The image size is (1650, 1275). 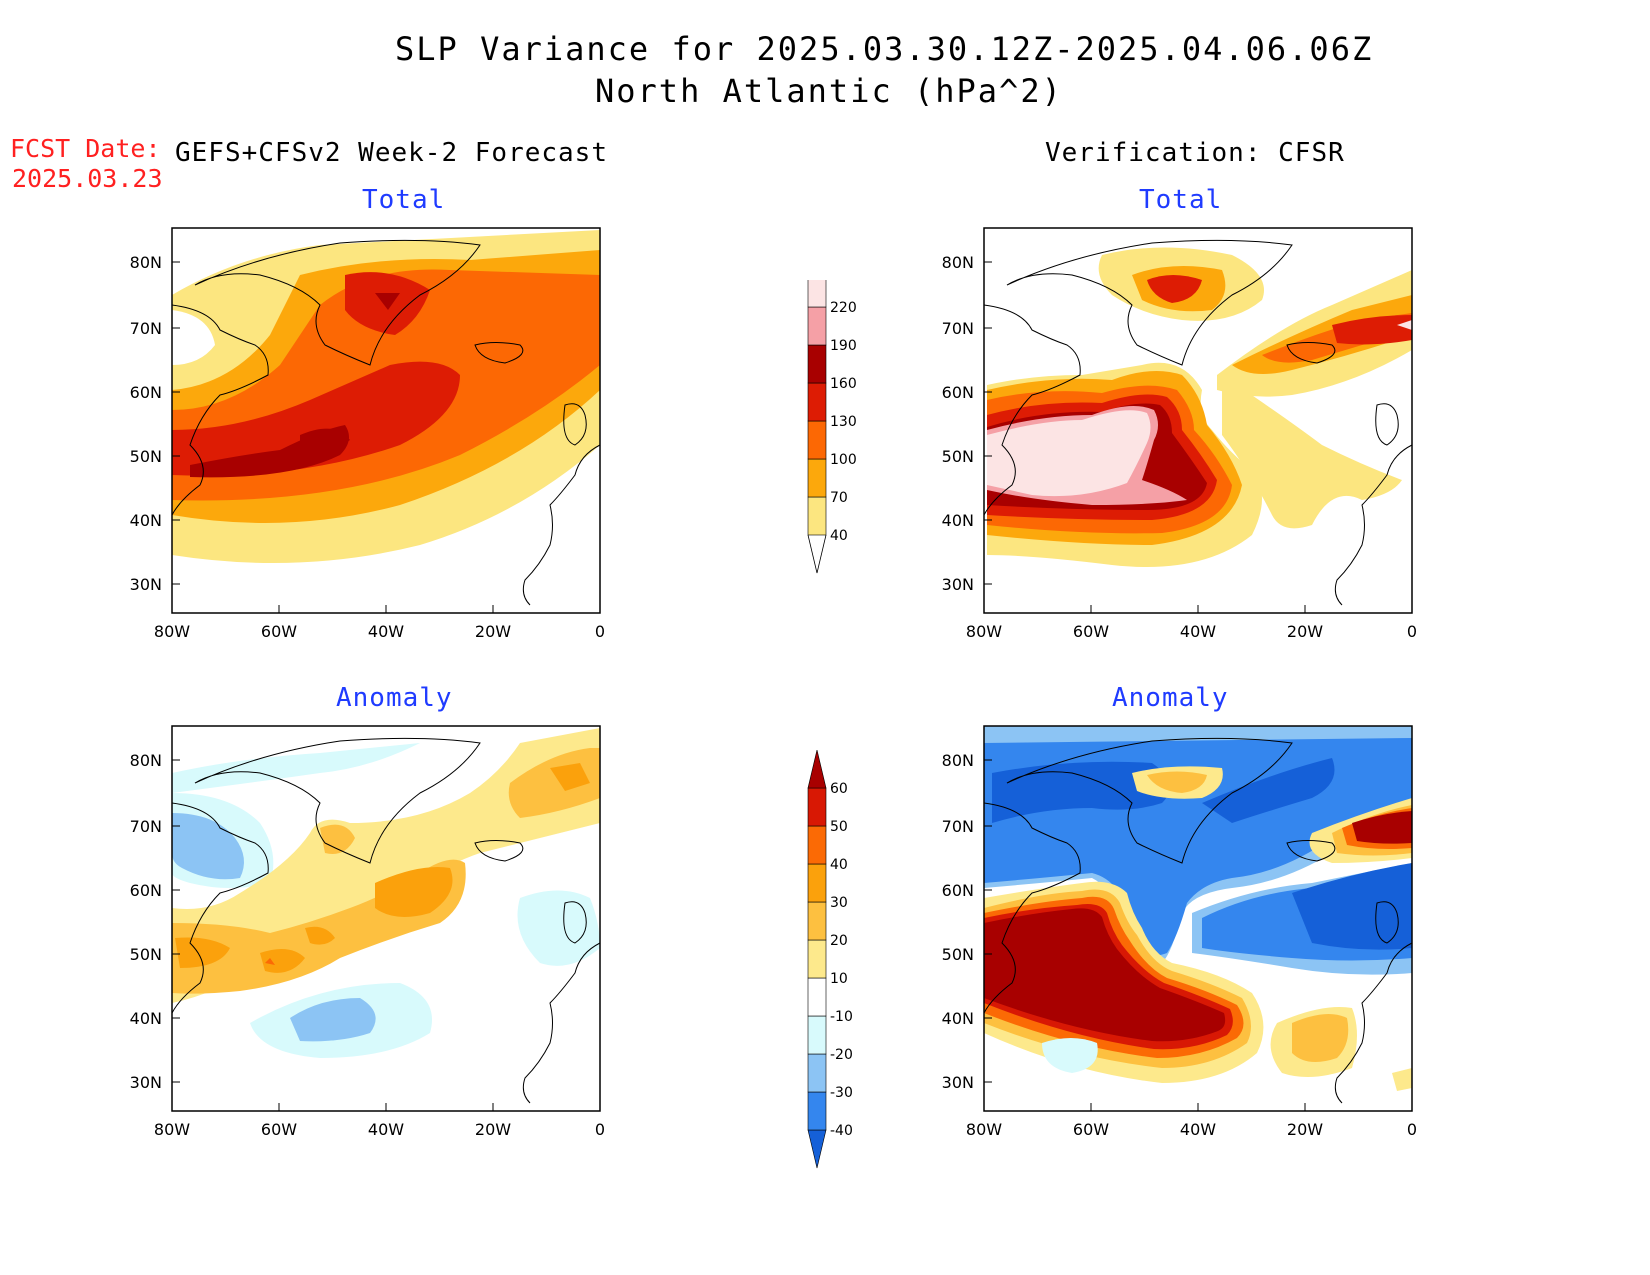 I want to click on colorbar-level-label: 100, so click(x=843, y=460).